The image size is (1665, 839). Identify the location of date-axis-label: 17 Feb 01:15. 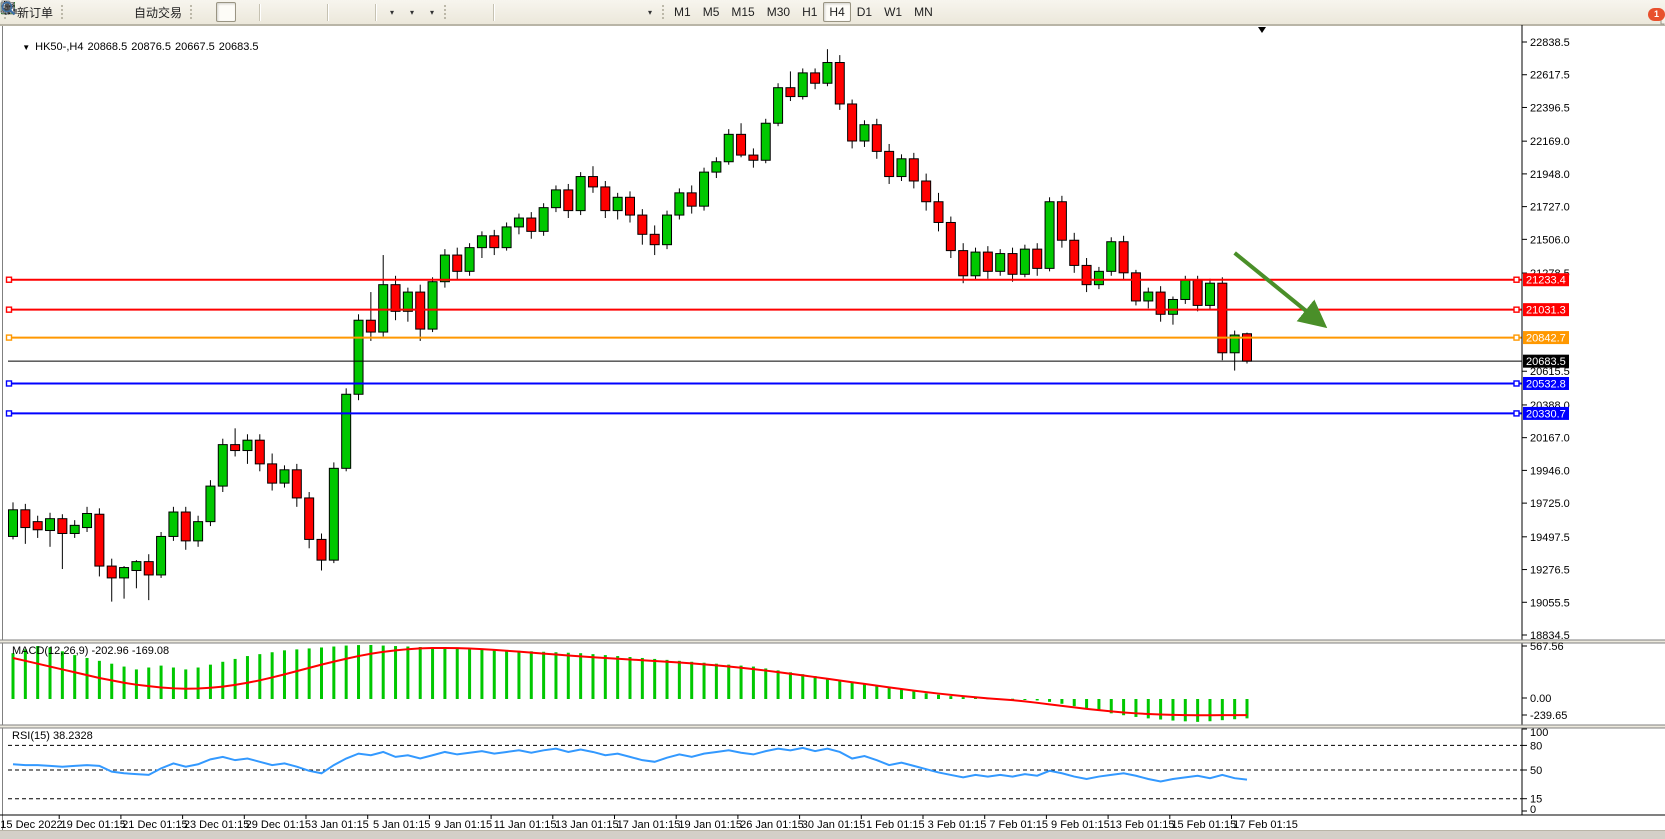
(1265, 825).